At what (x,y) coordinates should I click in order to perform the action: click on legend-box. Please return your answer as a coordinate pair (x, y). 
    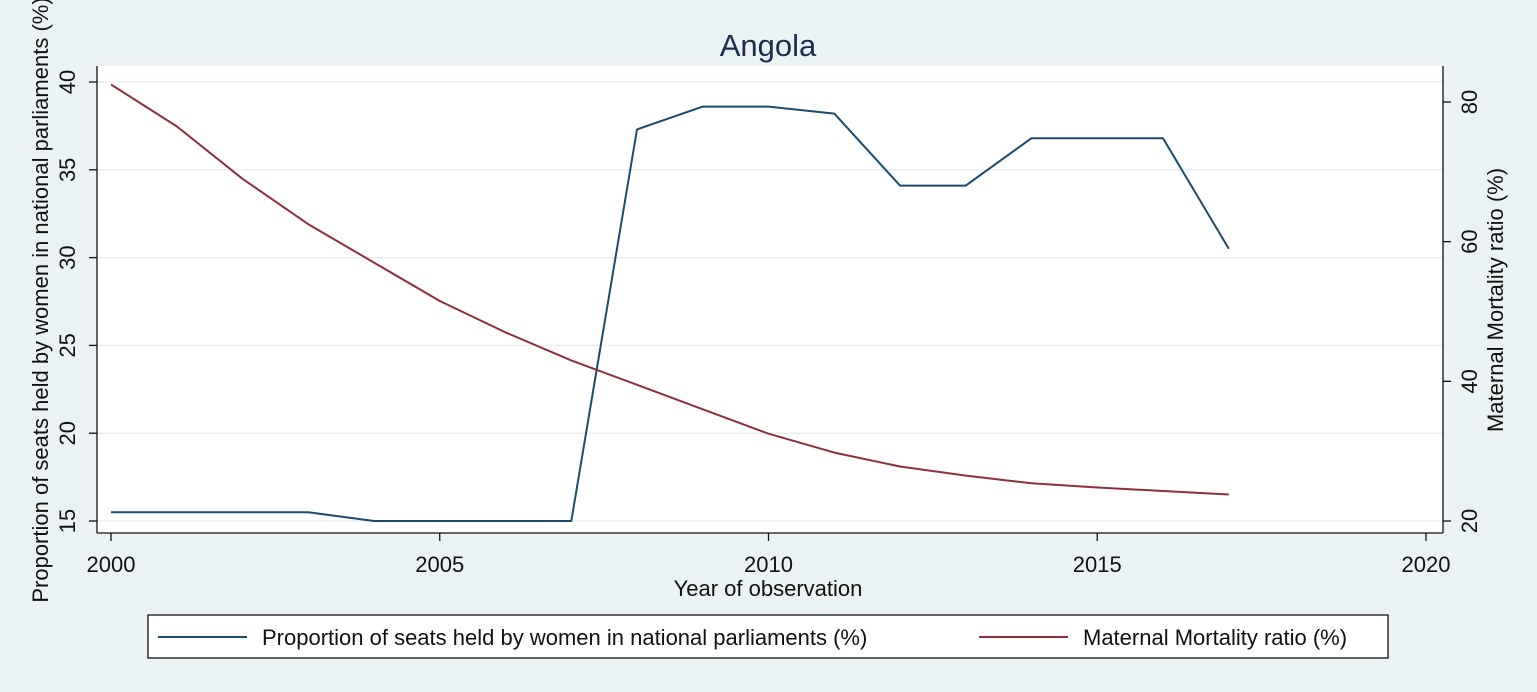
    Looking at the image, I should click on (768, 636).